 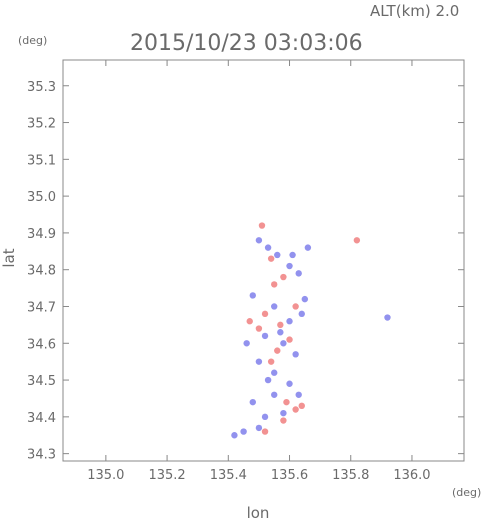 I want to click on y-tick-label: 34.3, so click(x=41, y=455).